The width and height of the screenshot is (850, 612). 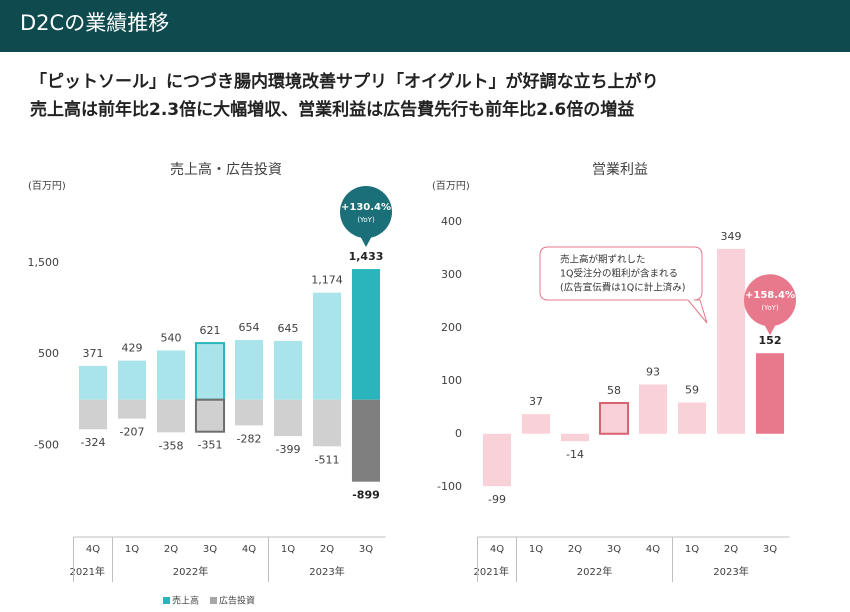 What do you see at coordinates (770, 340) in the screenshot?
I see `data-label: 152` at bounding box center [770, 340].